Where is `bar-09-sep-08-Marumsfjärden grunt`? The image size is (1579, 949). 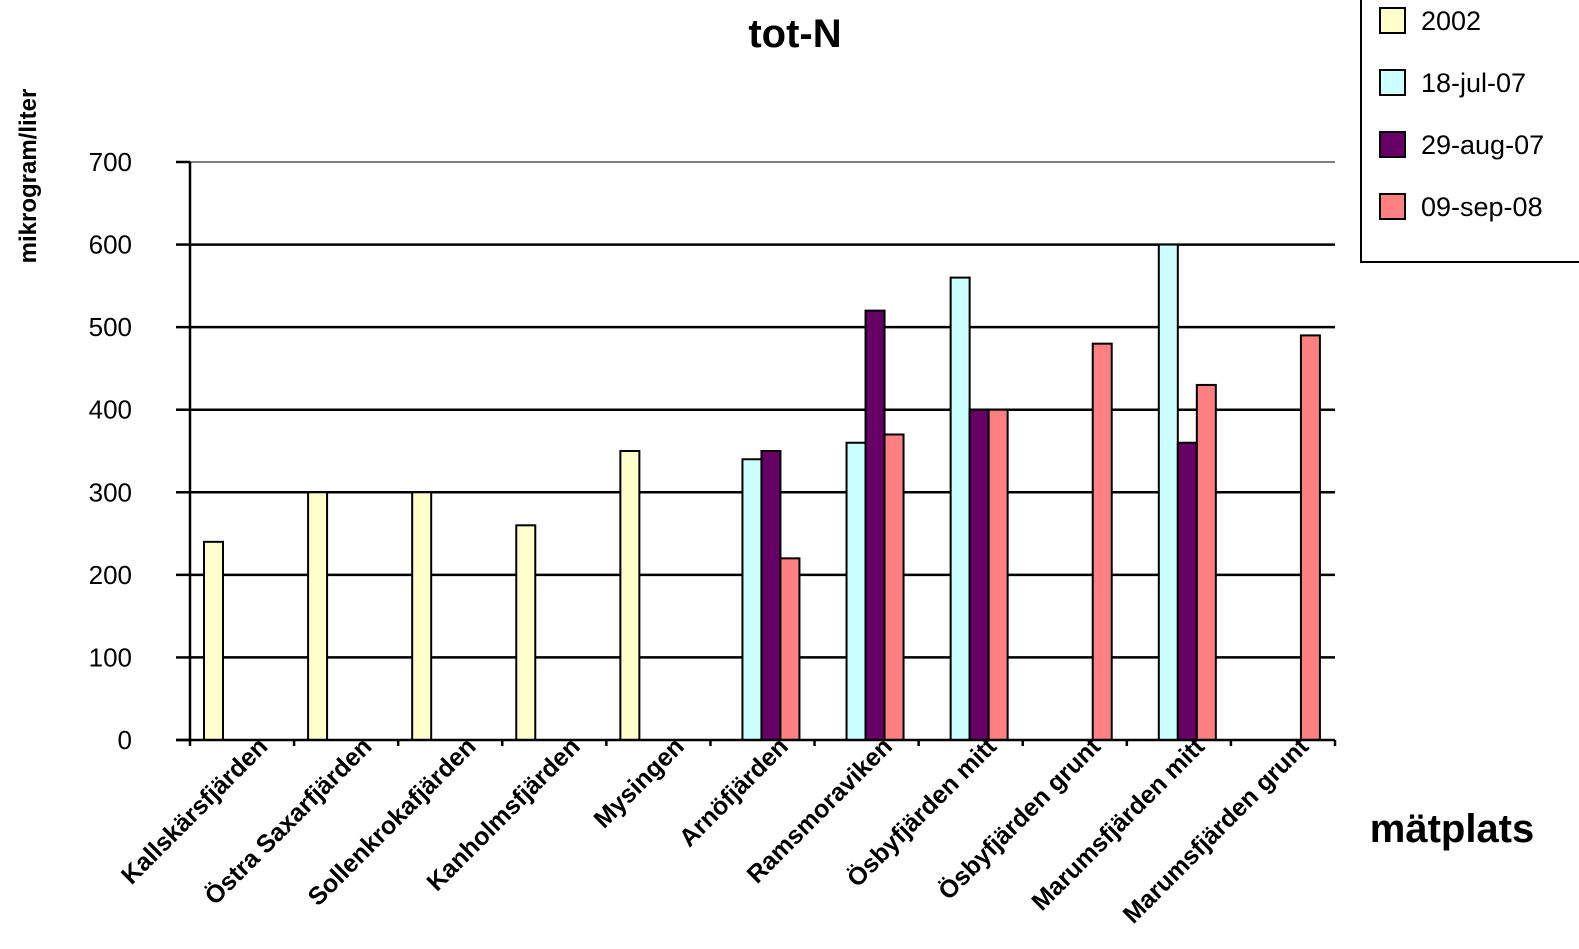 bar-09-sep-08-Marumsfjärden grunt is located at coordinates (1310, 537).